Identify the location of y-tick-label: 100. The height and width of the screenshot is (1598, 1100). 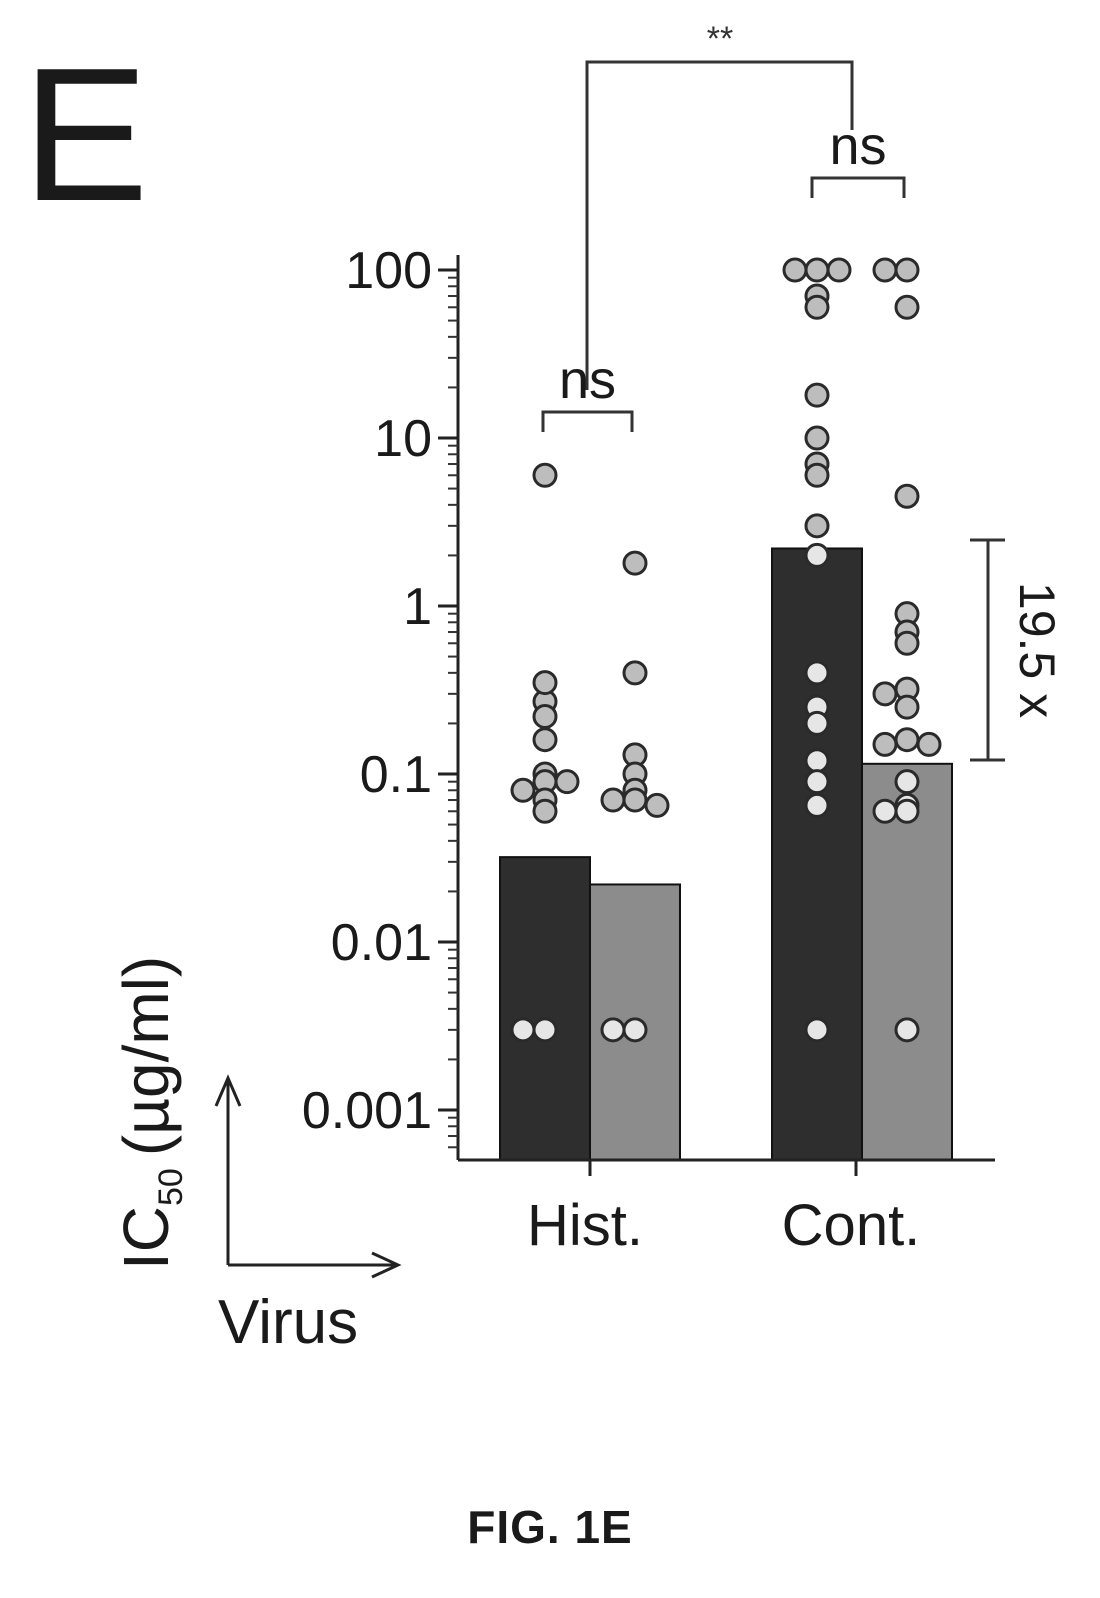
(388, 271).